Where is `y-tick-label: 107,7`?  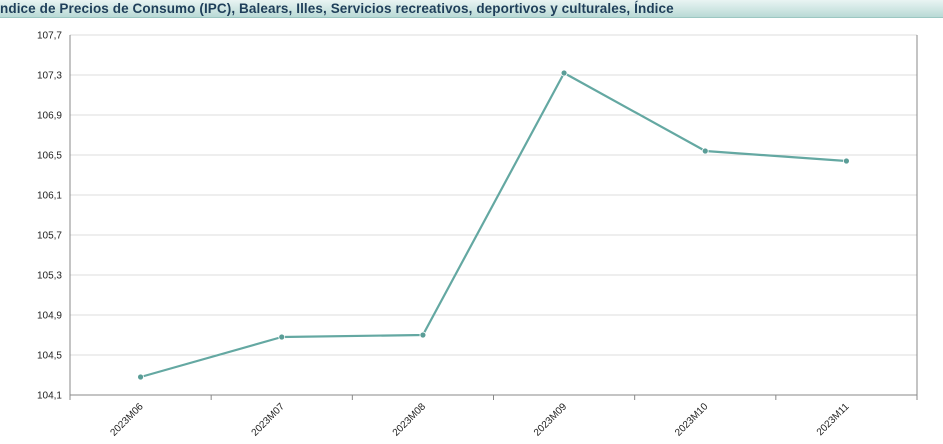 y-tick-label: 107,7 is located at coordinates (49, 36).